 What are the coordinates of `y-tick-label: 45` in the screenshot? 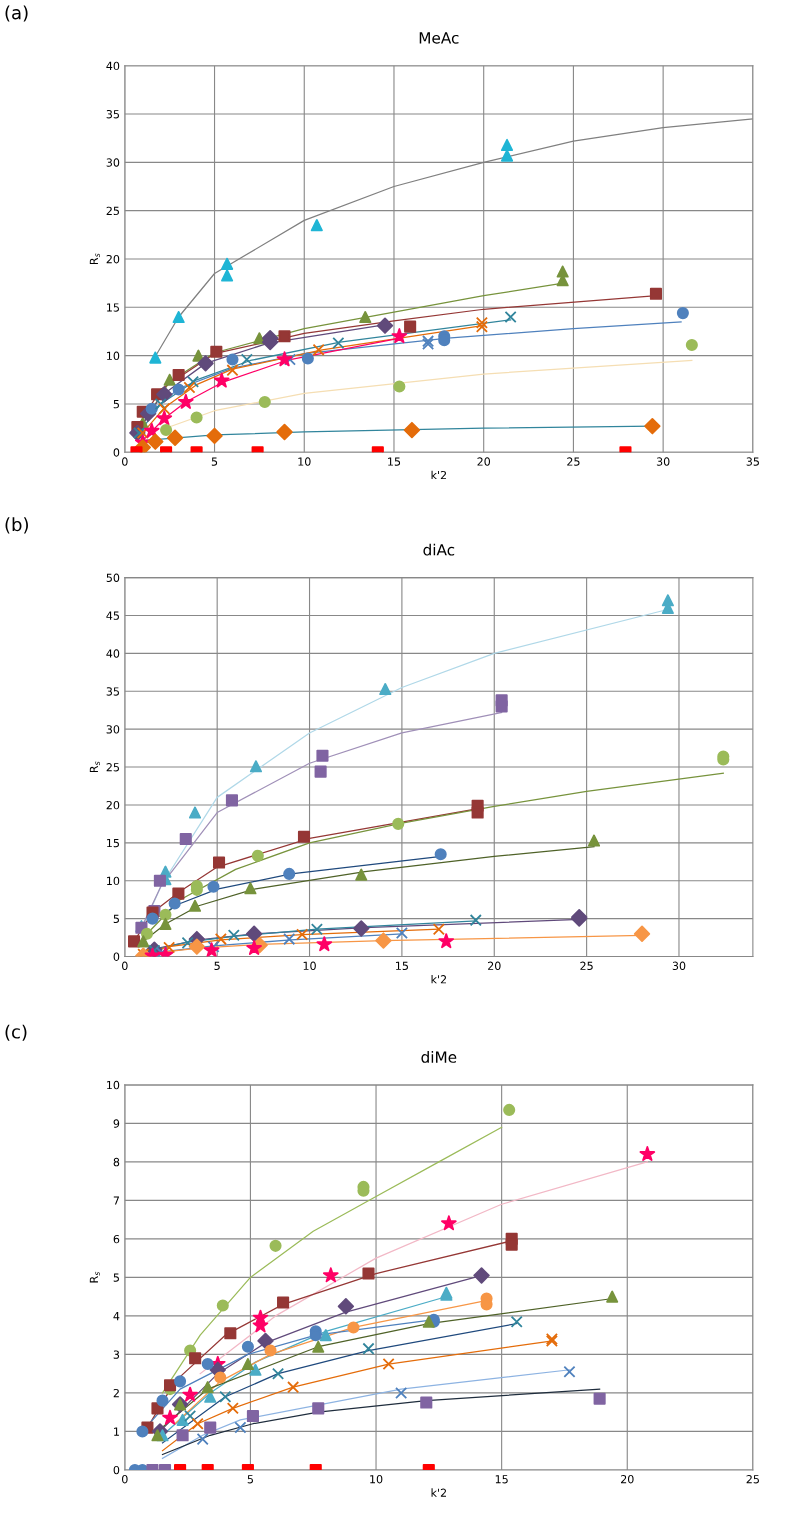 It's located at (112, 615).